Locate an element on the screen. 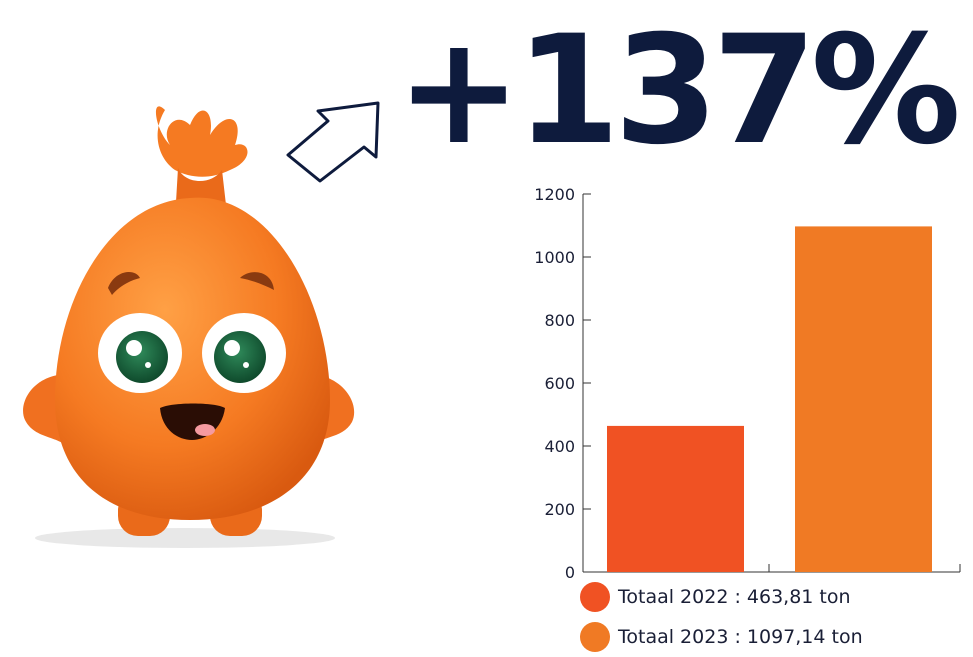 The width and height of the screenshot is (973, 657). legend-dot-2022 is located at coordinates (595, 597).